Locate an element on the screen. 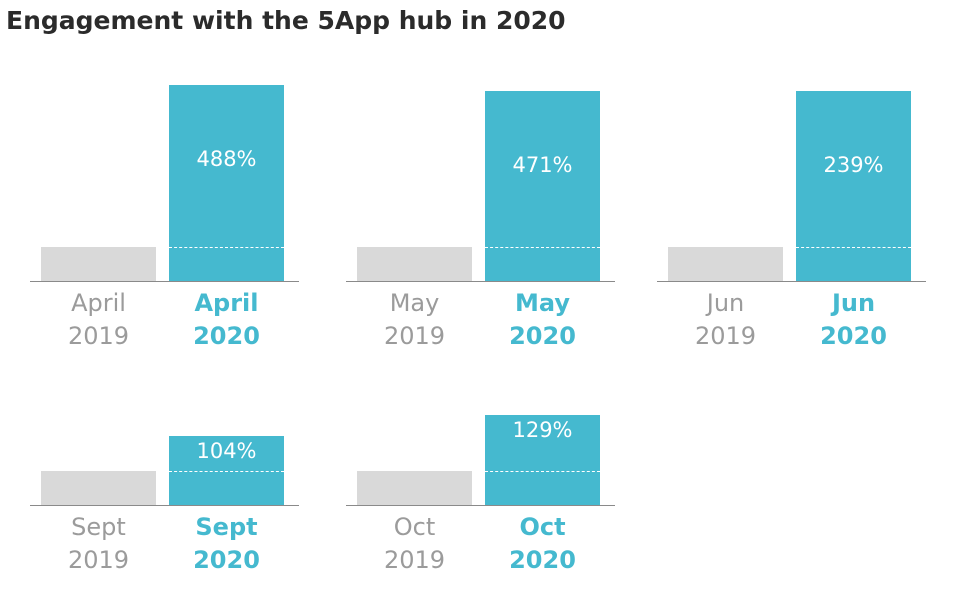  percent-label: 471% is located at coordinates (542, 165).